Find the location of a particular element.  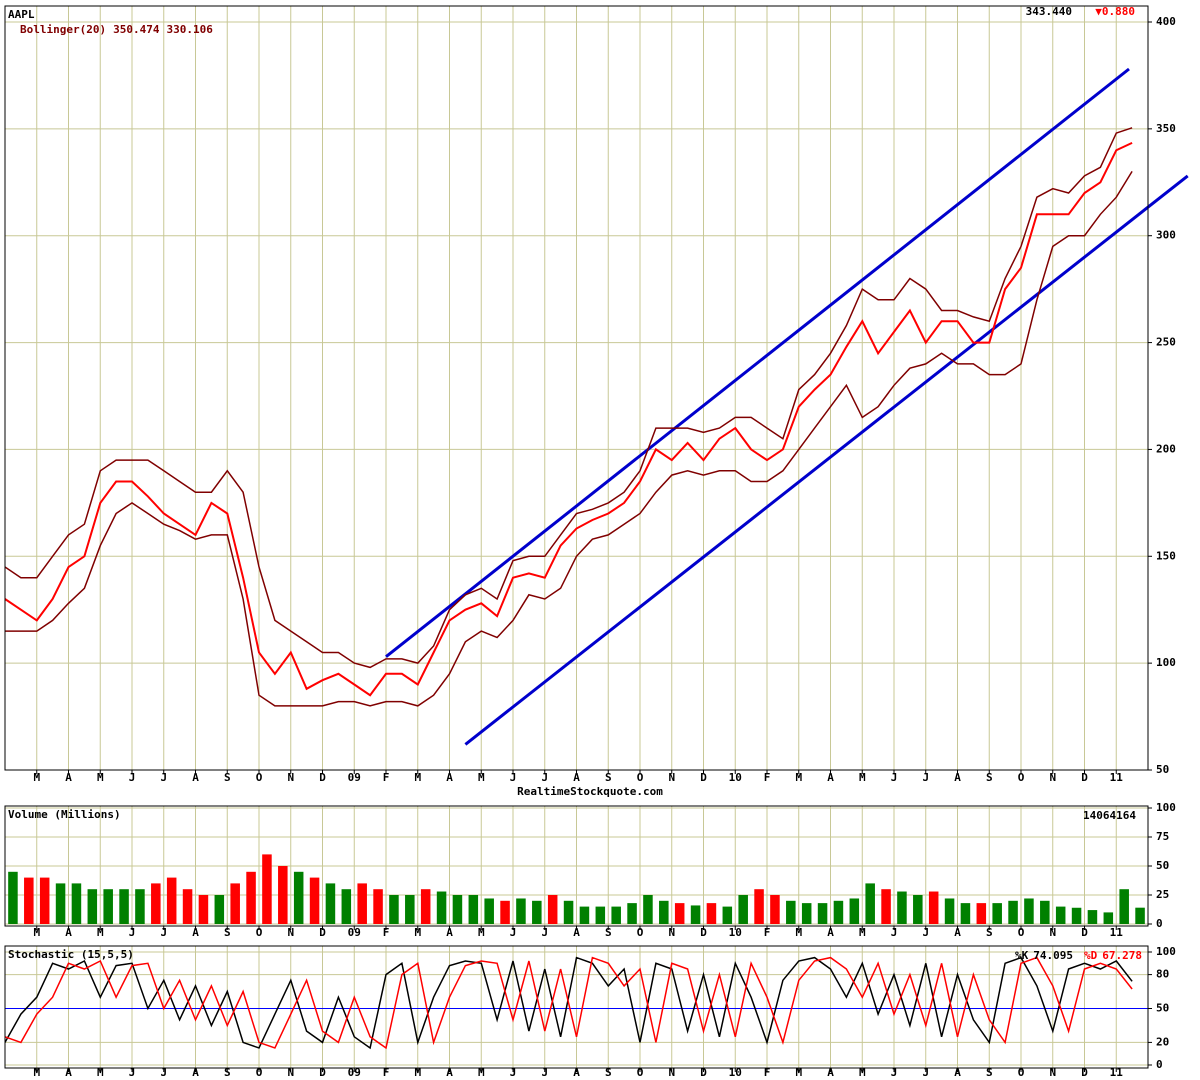

k-label: %K 74.095 is located at coordinates (1044, 955).